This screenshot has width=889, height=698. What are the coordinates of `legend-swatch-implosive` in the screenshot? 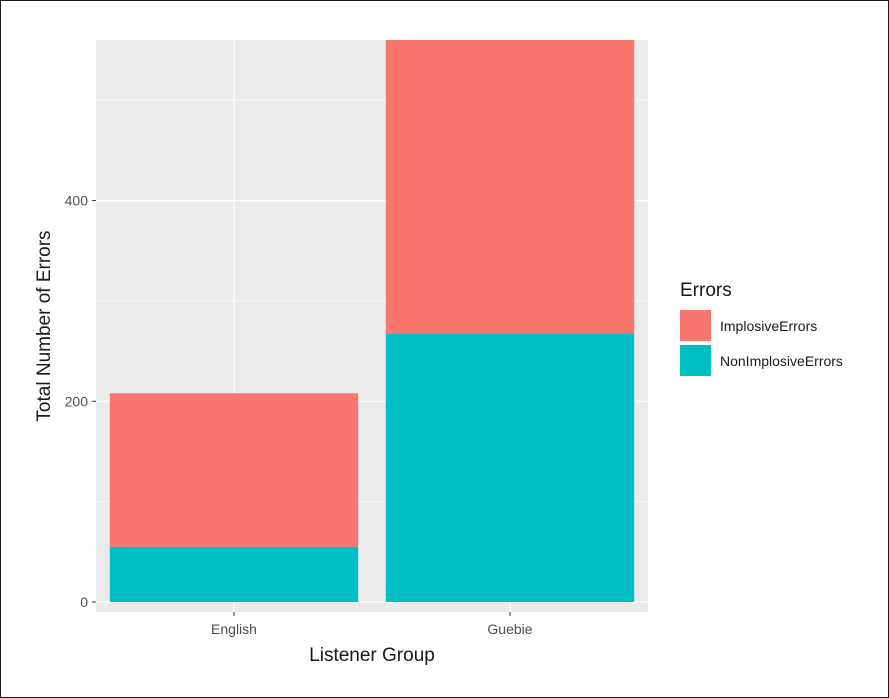 It's located at (695, 325).